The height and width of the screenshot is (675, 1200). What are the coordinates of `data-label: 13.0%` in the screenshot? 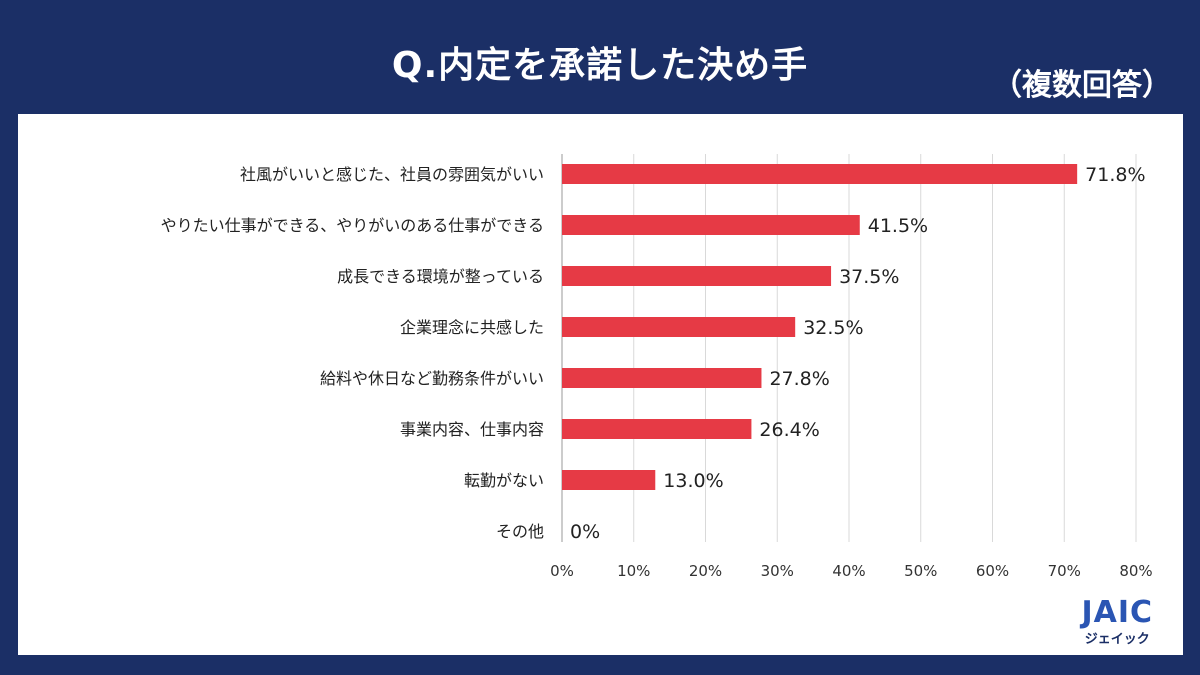 It's located at (693, 481).